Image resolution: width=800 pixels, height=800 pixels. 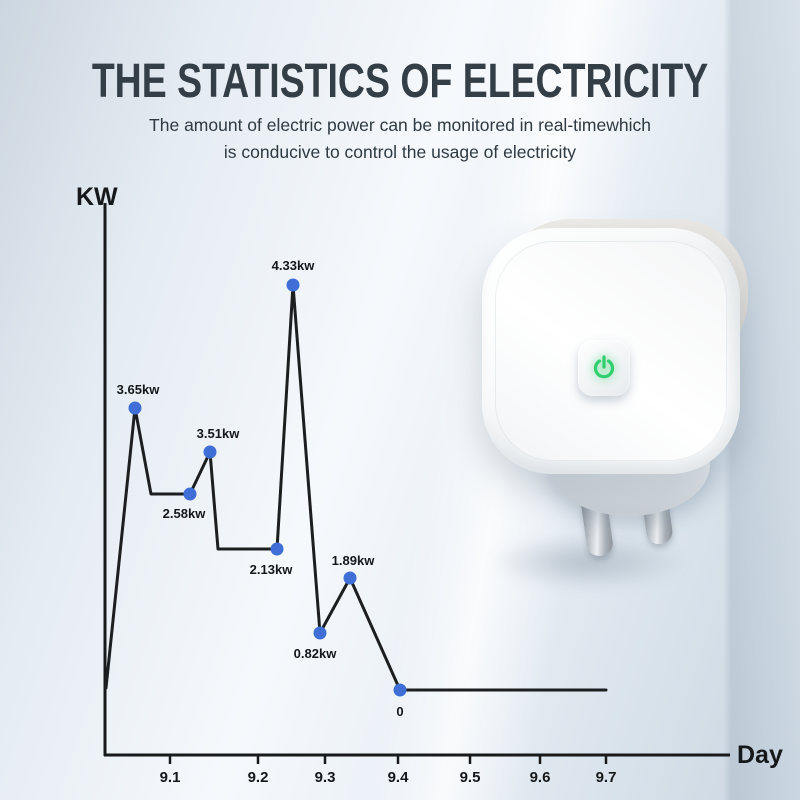 I want to click on data-point-label: 1.89kw, so click(x=354, y=560).